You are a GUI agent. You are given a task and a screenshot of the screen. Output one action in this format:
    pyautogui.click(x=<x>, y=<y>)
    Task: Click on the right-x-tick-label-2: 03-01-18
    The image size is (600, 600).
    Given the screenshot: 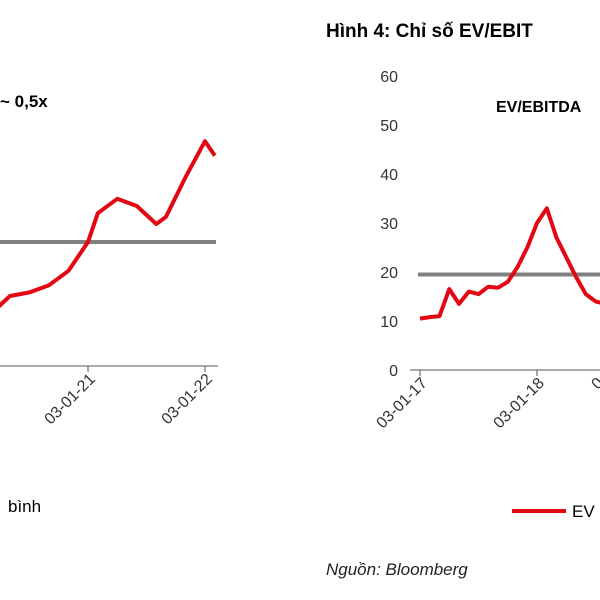 What is the action you would take?
    pyautogui.click(x=519, y=403)
    